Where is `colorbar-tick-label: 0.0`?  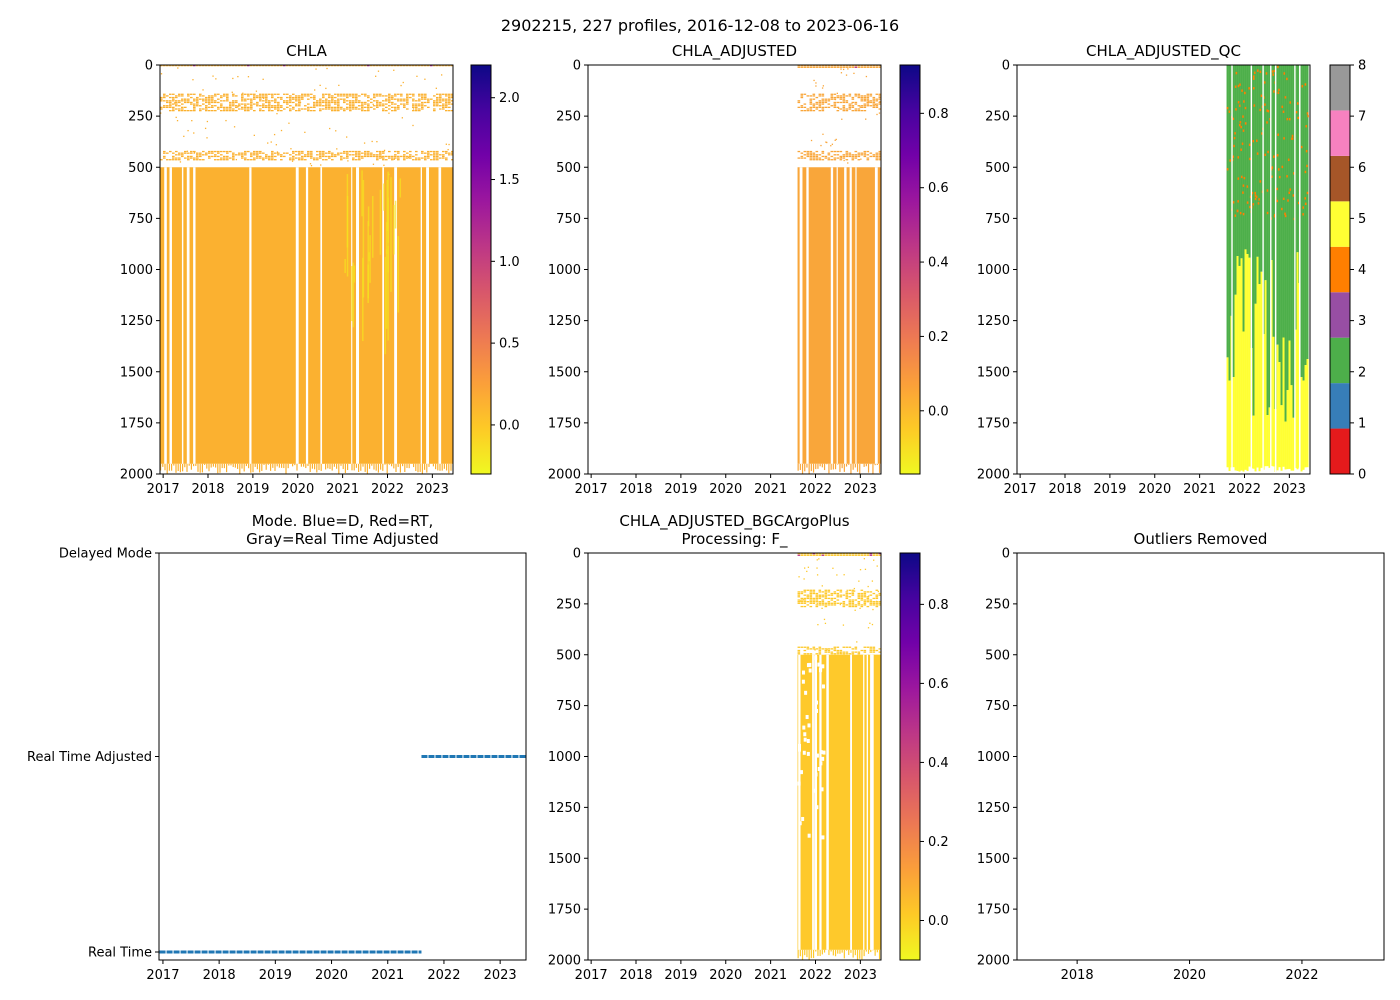 colorbar-tick-label: 0.0 is located at coordinates (938, 921).